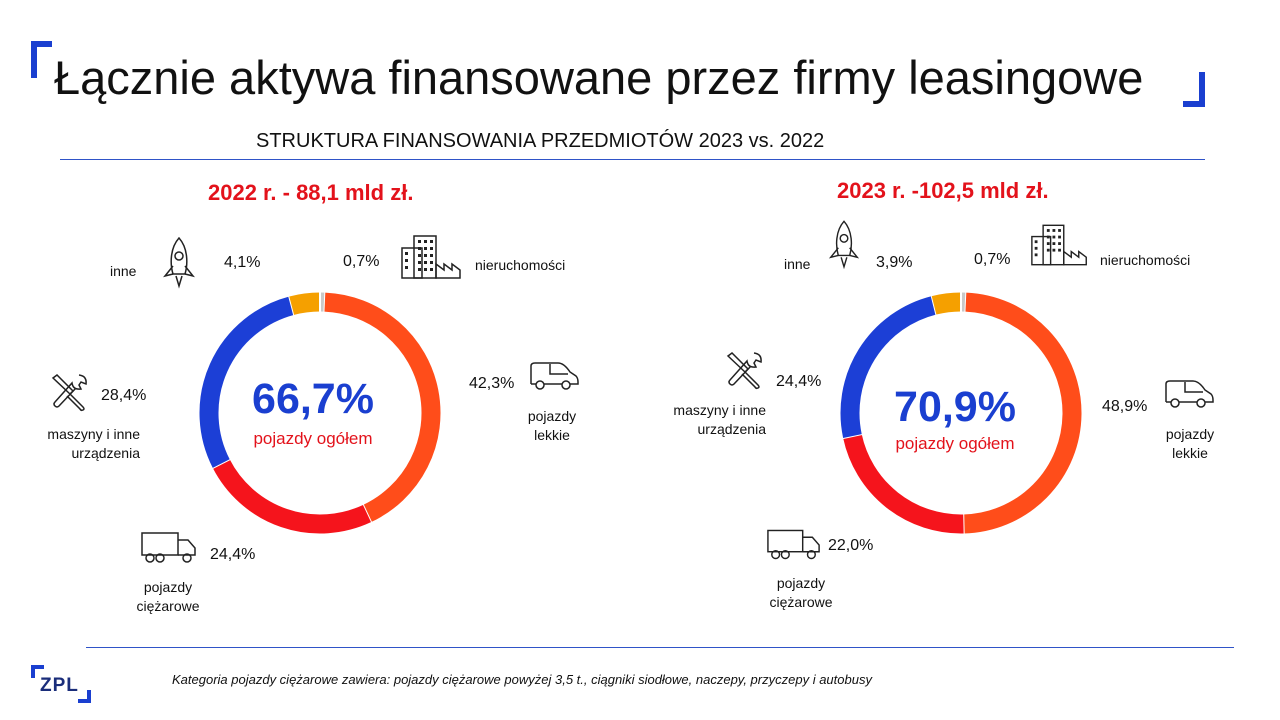  I want to click on label-ciezarowe-2023: pojazdy ciężarowe, so click(801, 592).